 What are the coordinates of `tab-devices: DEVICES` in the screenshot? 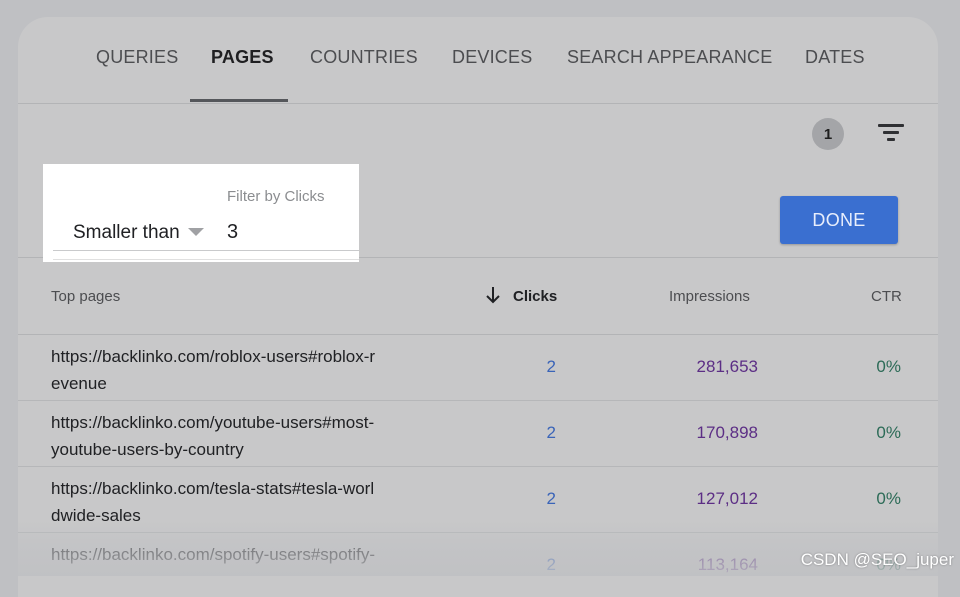 It's located at (492, 57).